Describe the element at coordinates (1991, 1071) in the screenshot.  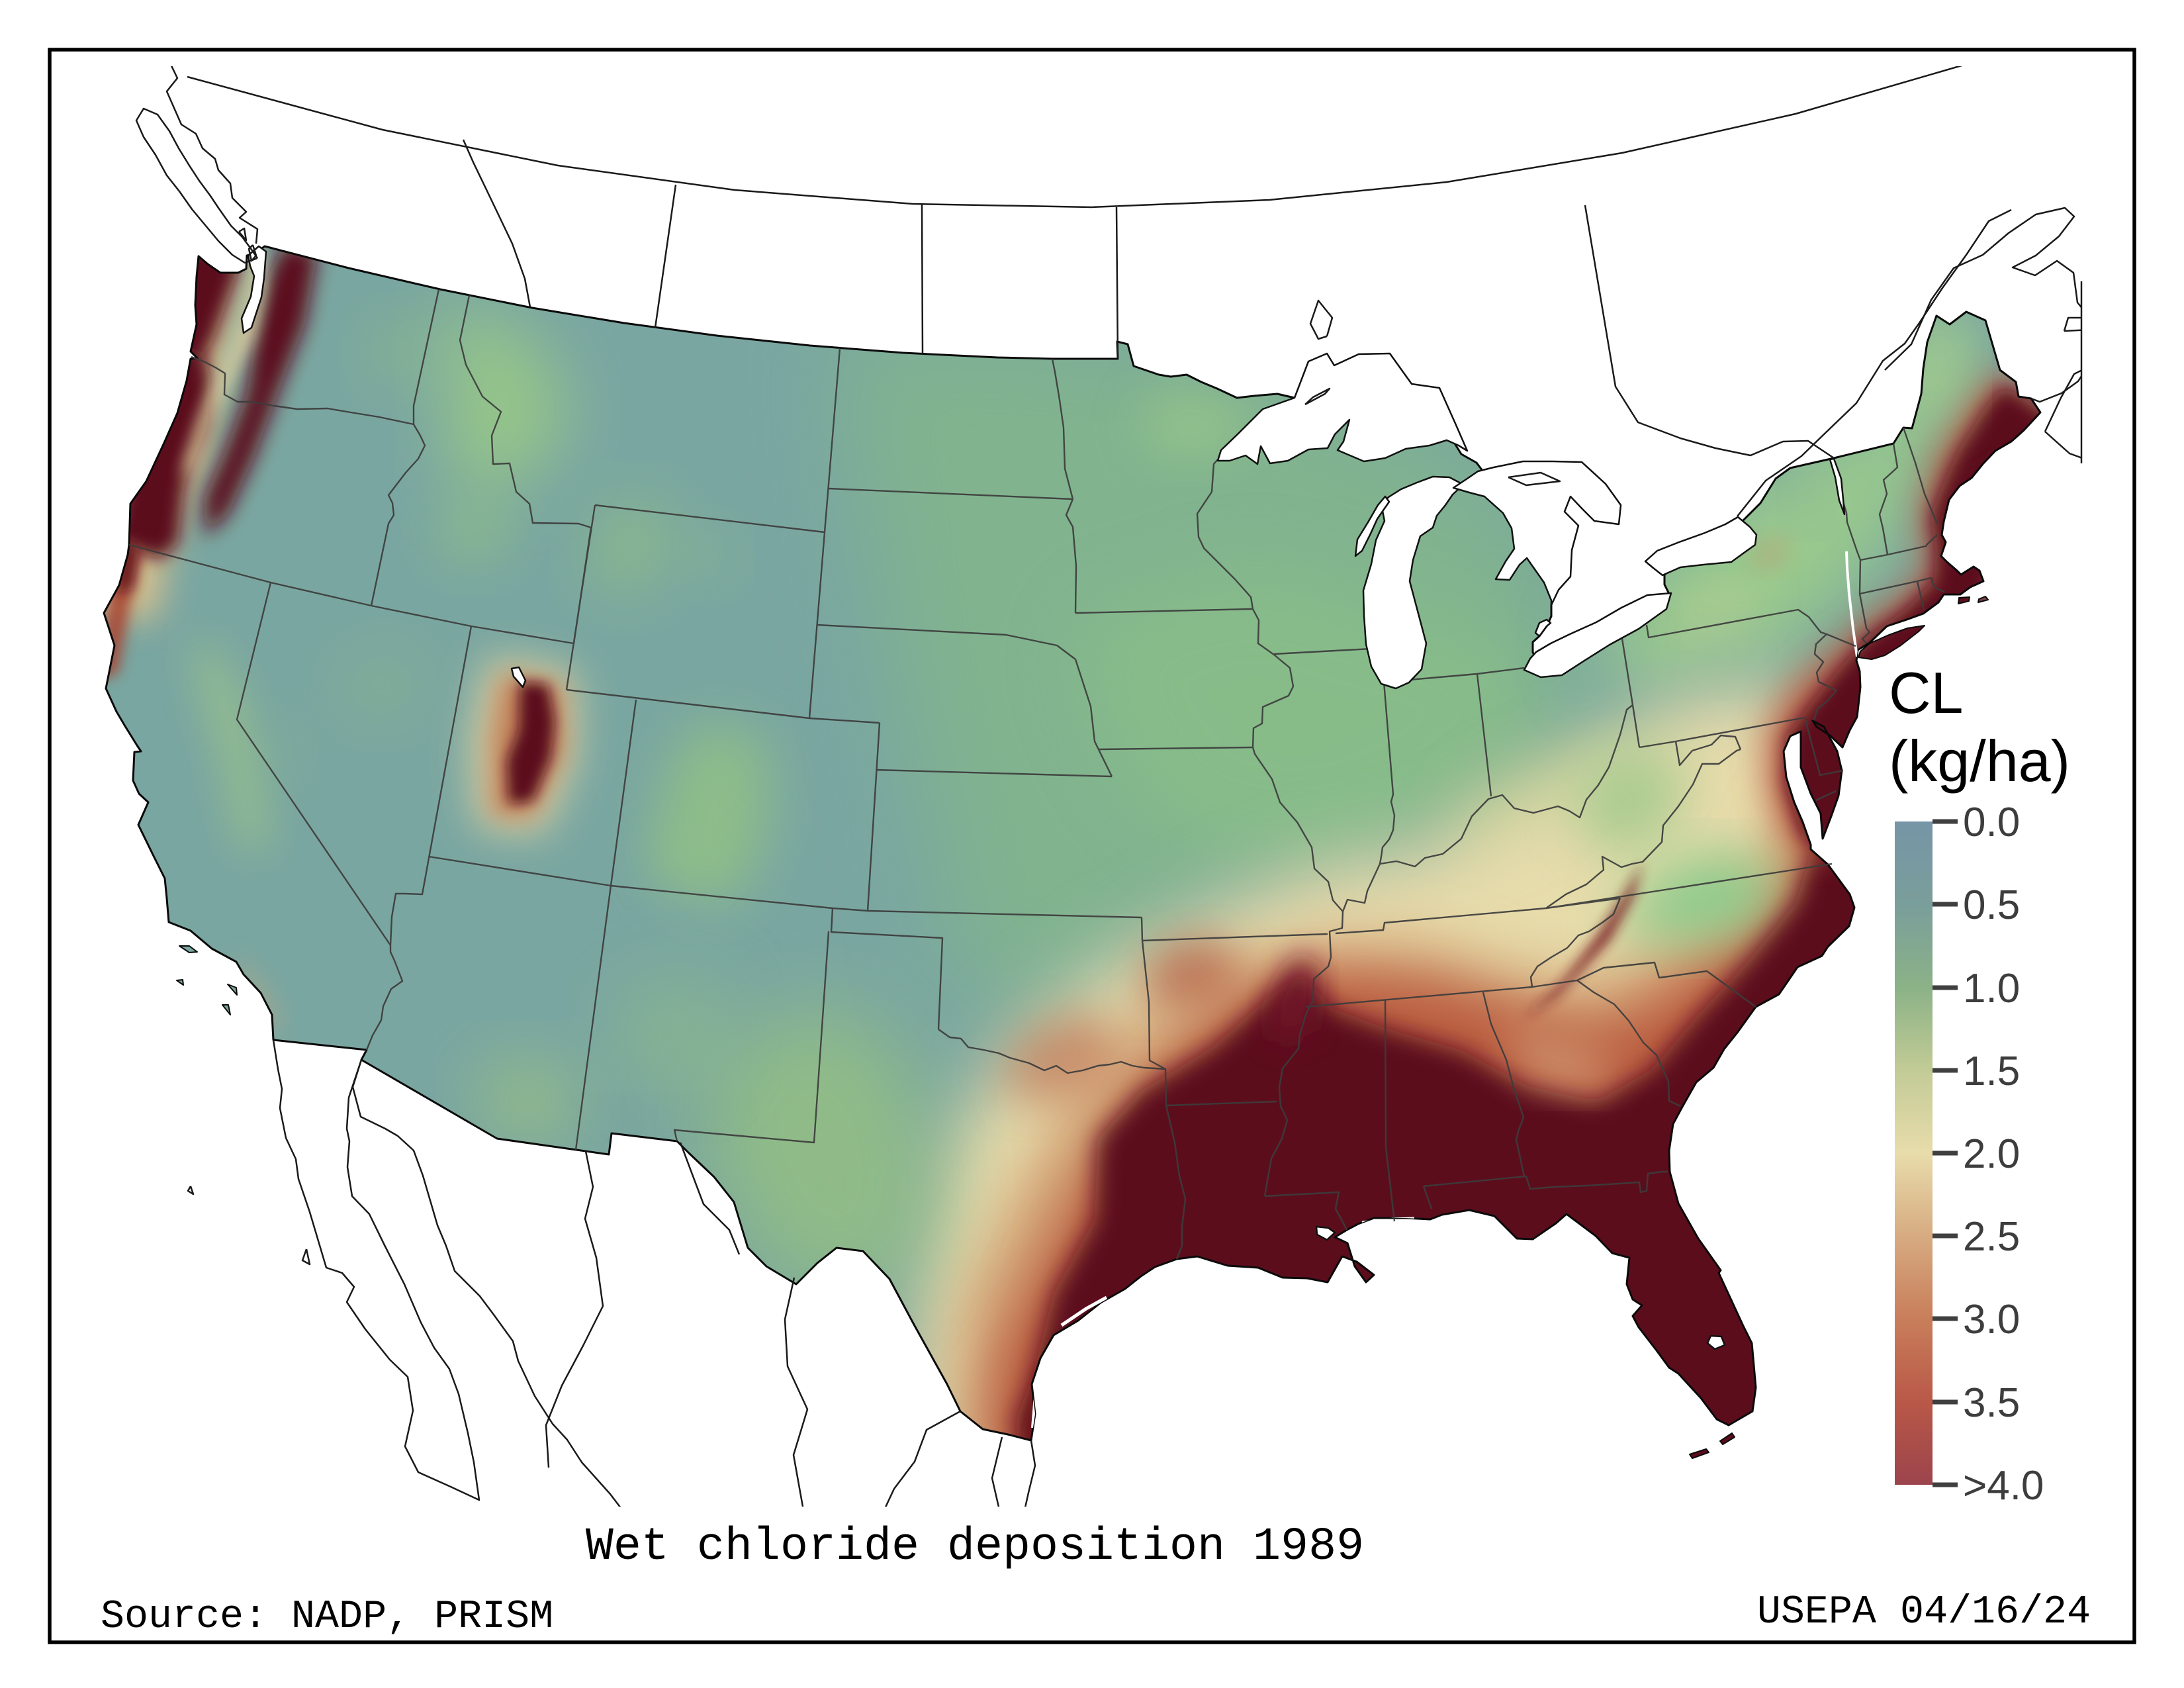
I see `svg-text: 1.5` at that location.